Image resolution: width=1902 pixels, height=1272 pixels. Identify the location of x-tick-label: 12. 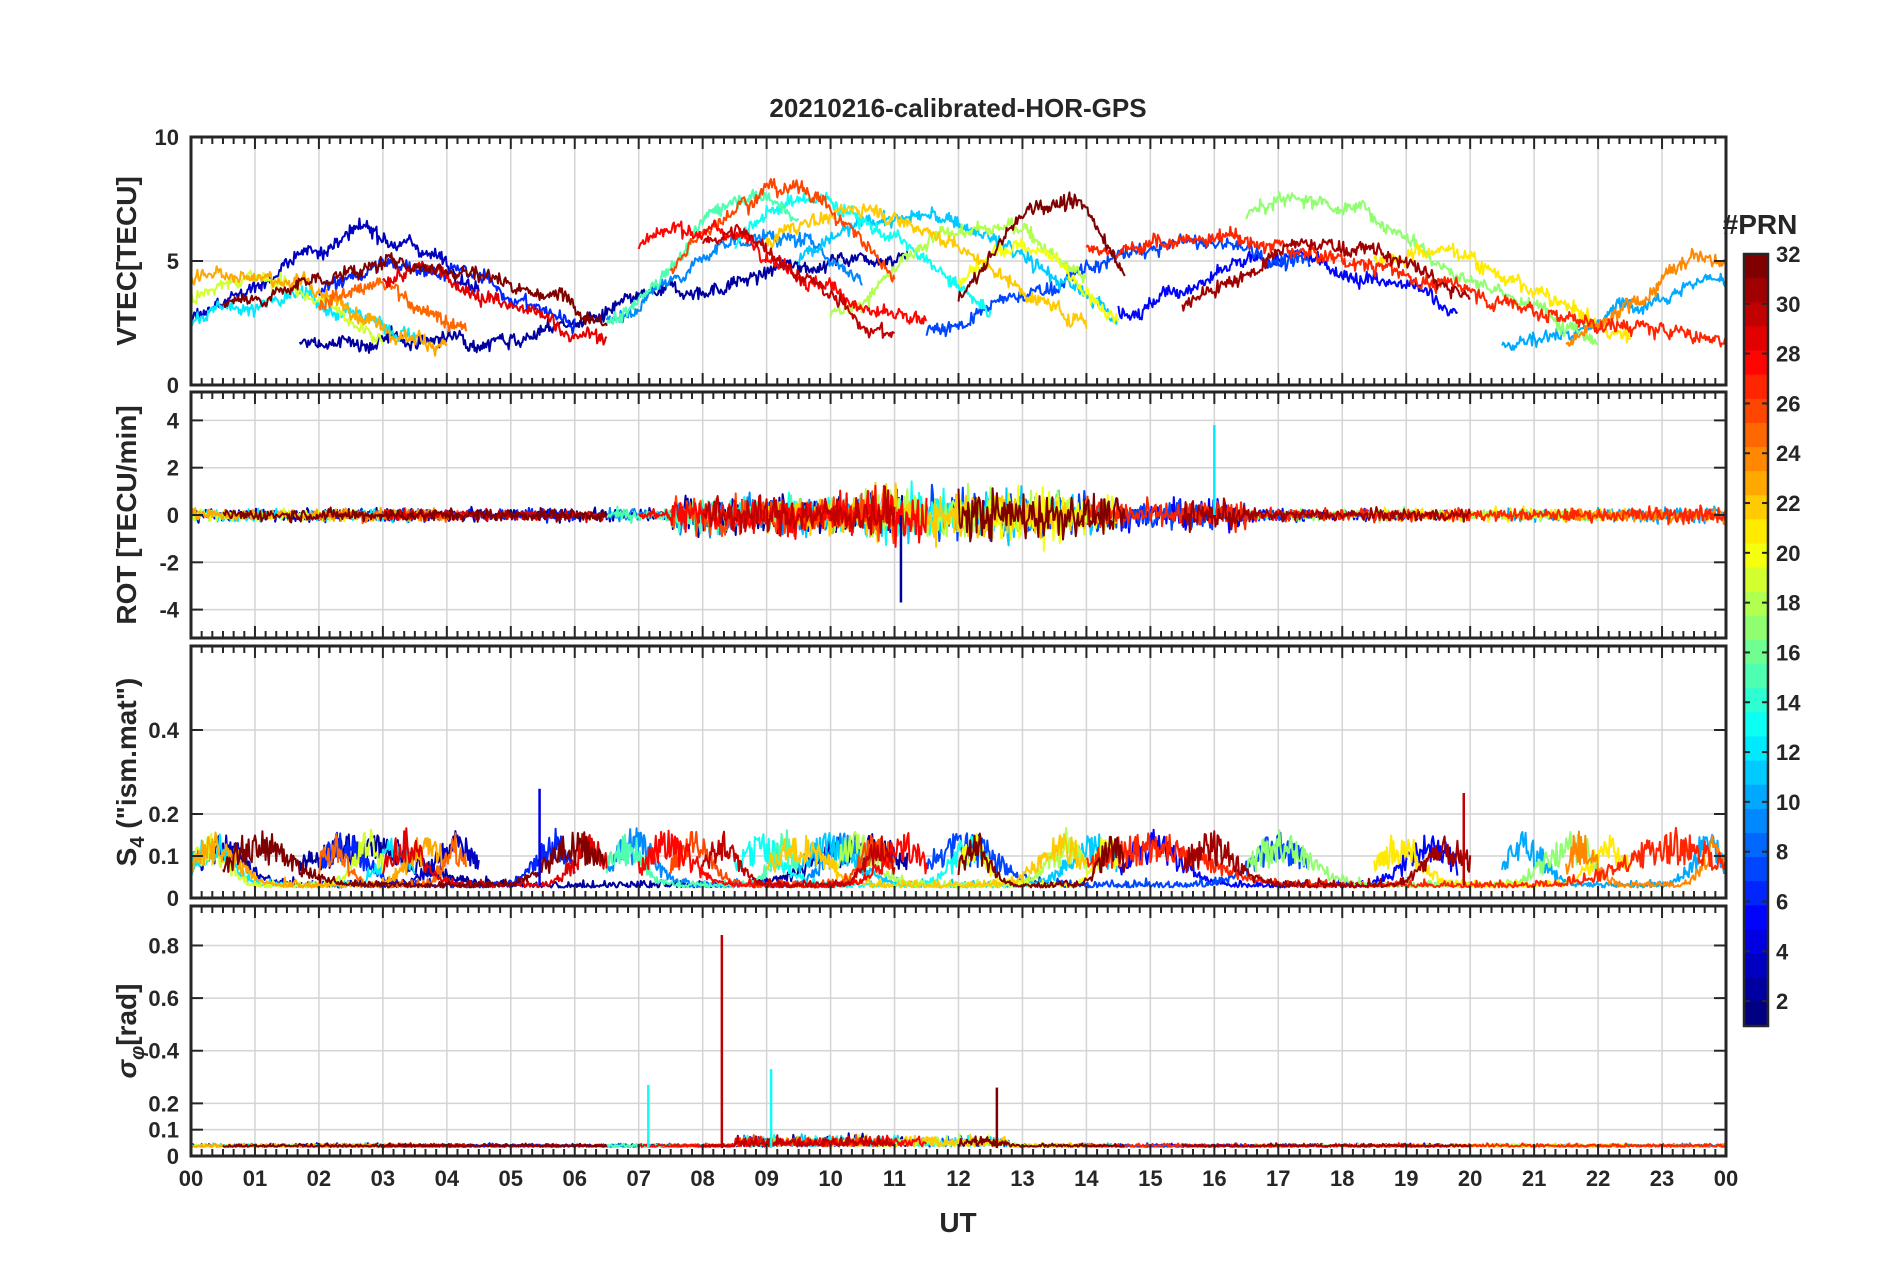
(958, 1178).